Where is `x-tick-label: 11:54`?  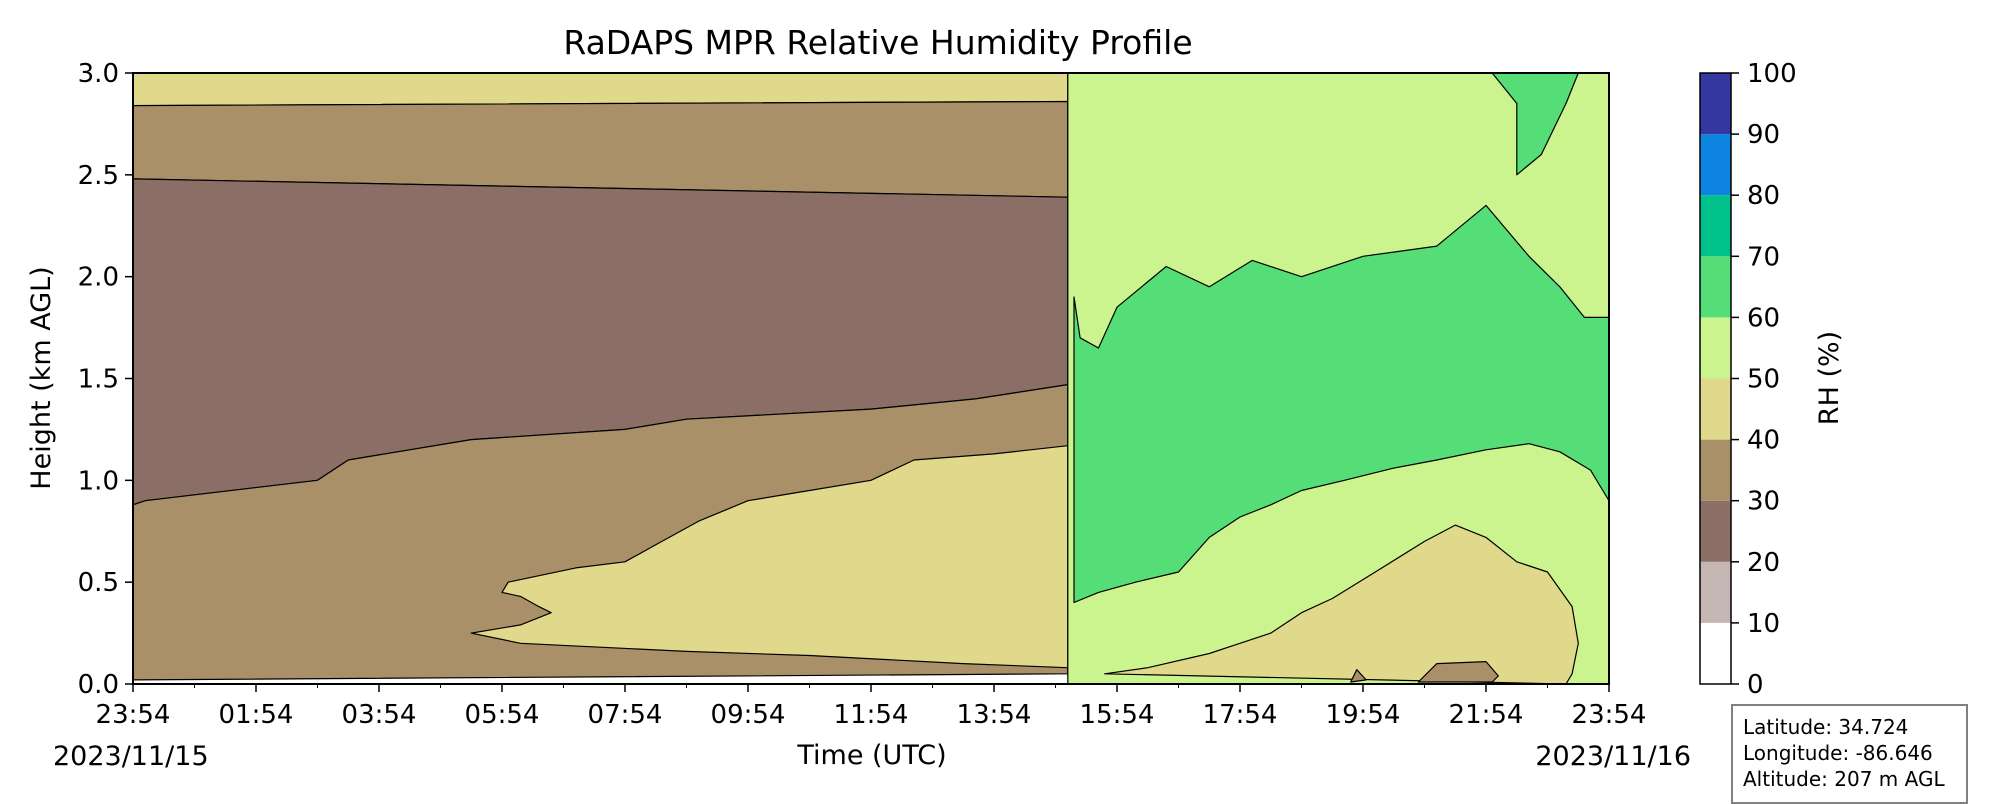
x-tick-label: 11:54 is located at coordinates (871, 715).